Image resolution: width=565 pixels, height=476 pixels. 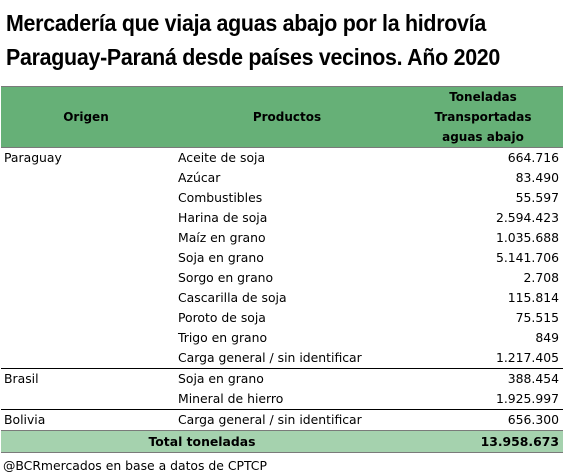 I want to click on source-note: @BCRmercados en base a datos de CPTCP, so click(x=135, y=465).